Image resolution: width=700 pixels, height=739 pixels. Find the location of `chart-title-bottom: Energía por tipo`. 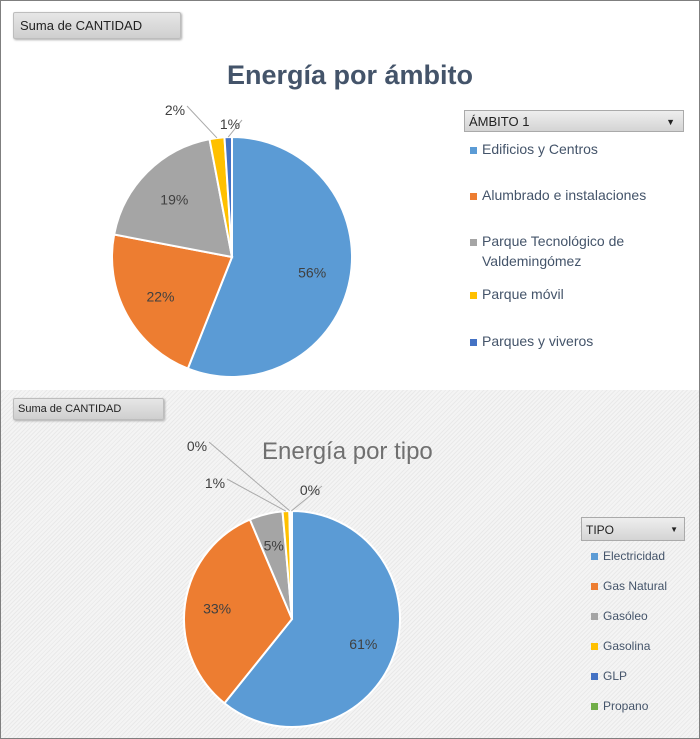

chart-title-bottom: Energía por tipo is located at coordinates (347, 451).